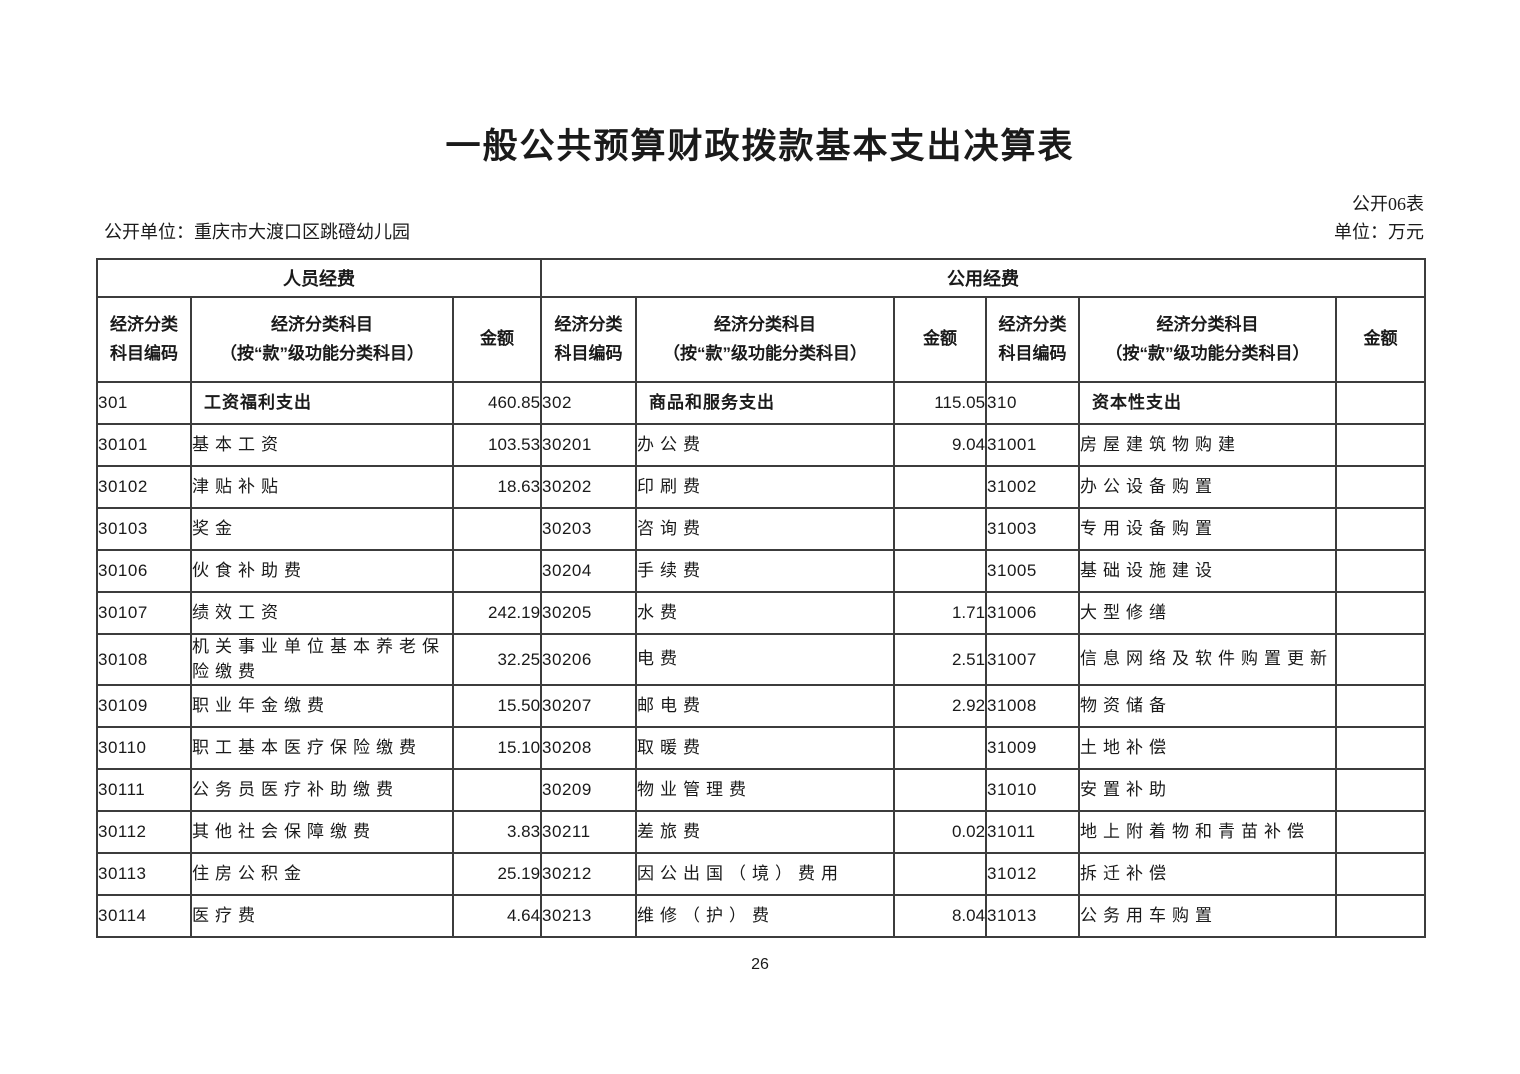  I want to click on amount-cell: 8.04, so click(940, 916).